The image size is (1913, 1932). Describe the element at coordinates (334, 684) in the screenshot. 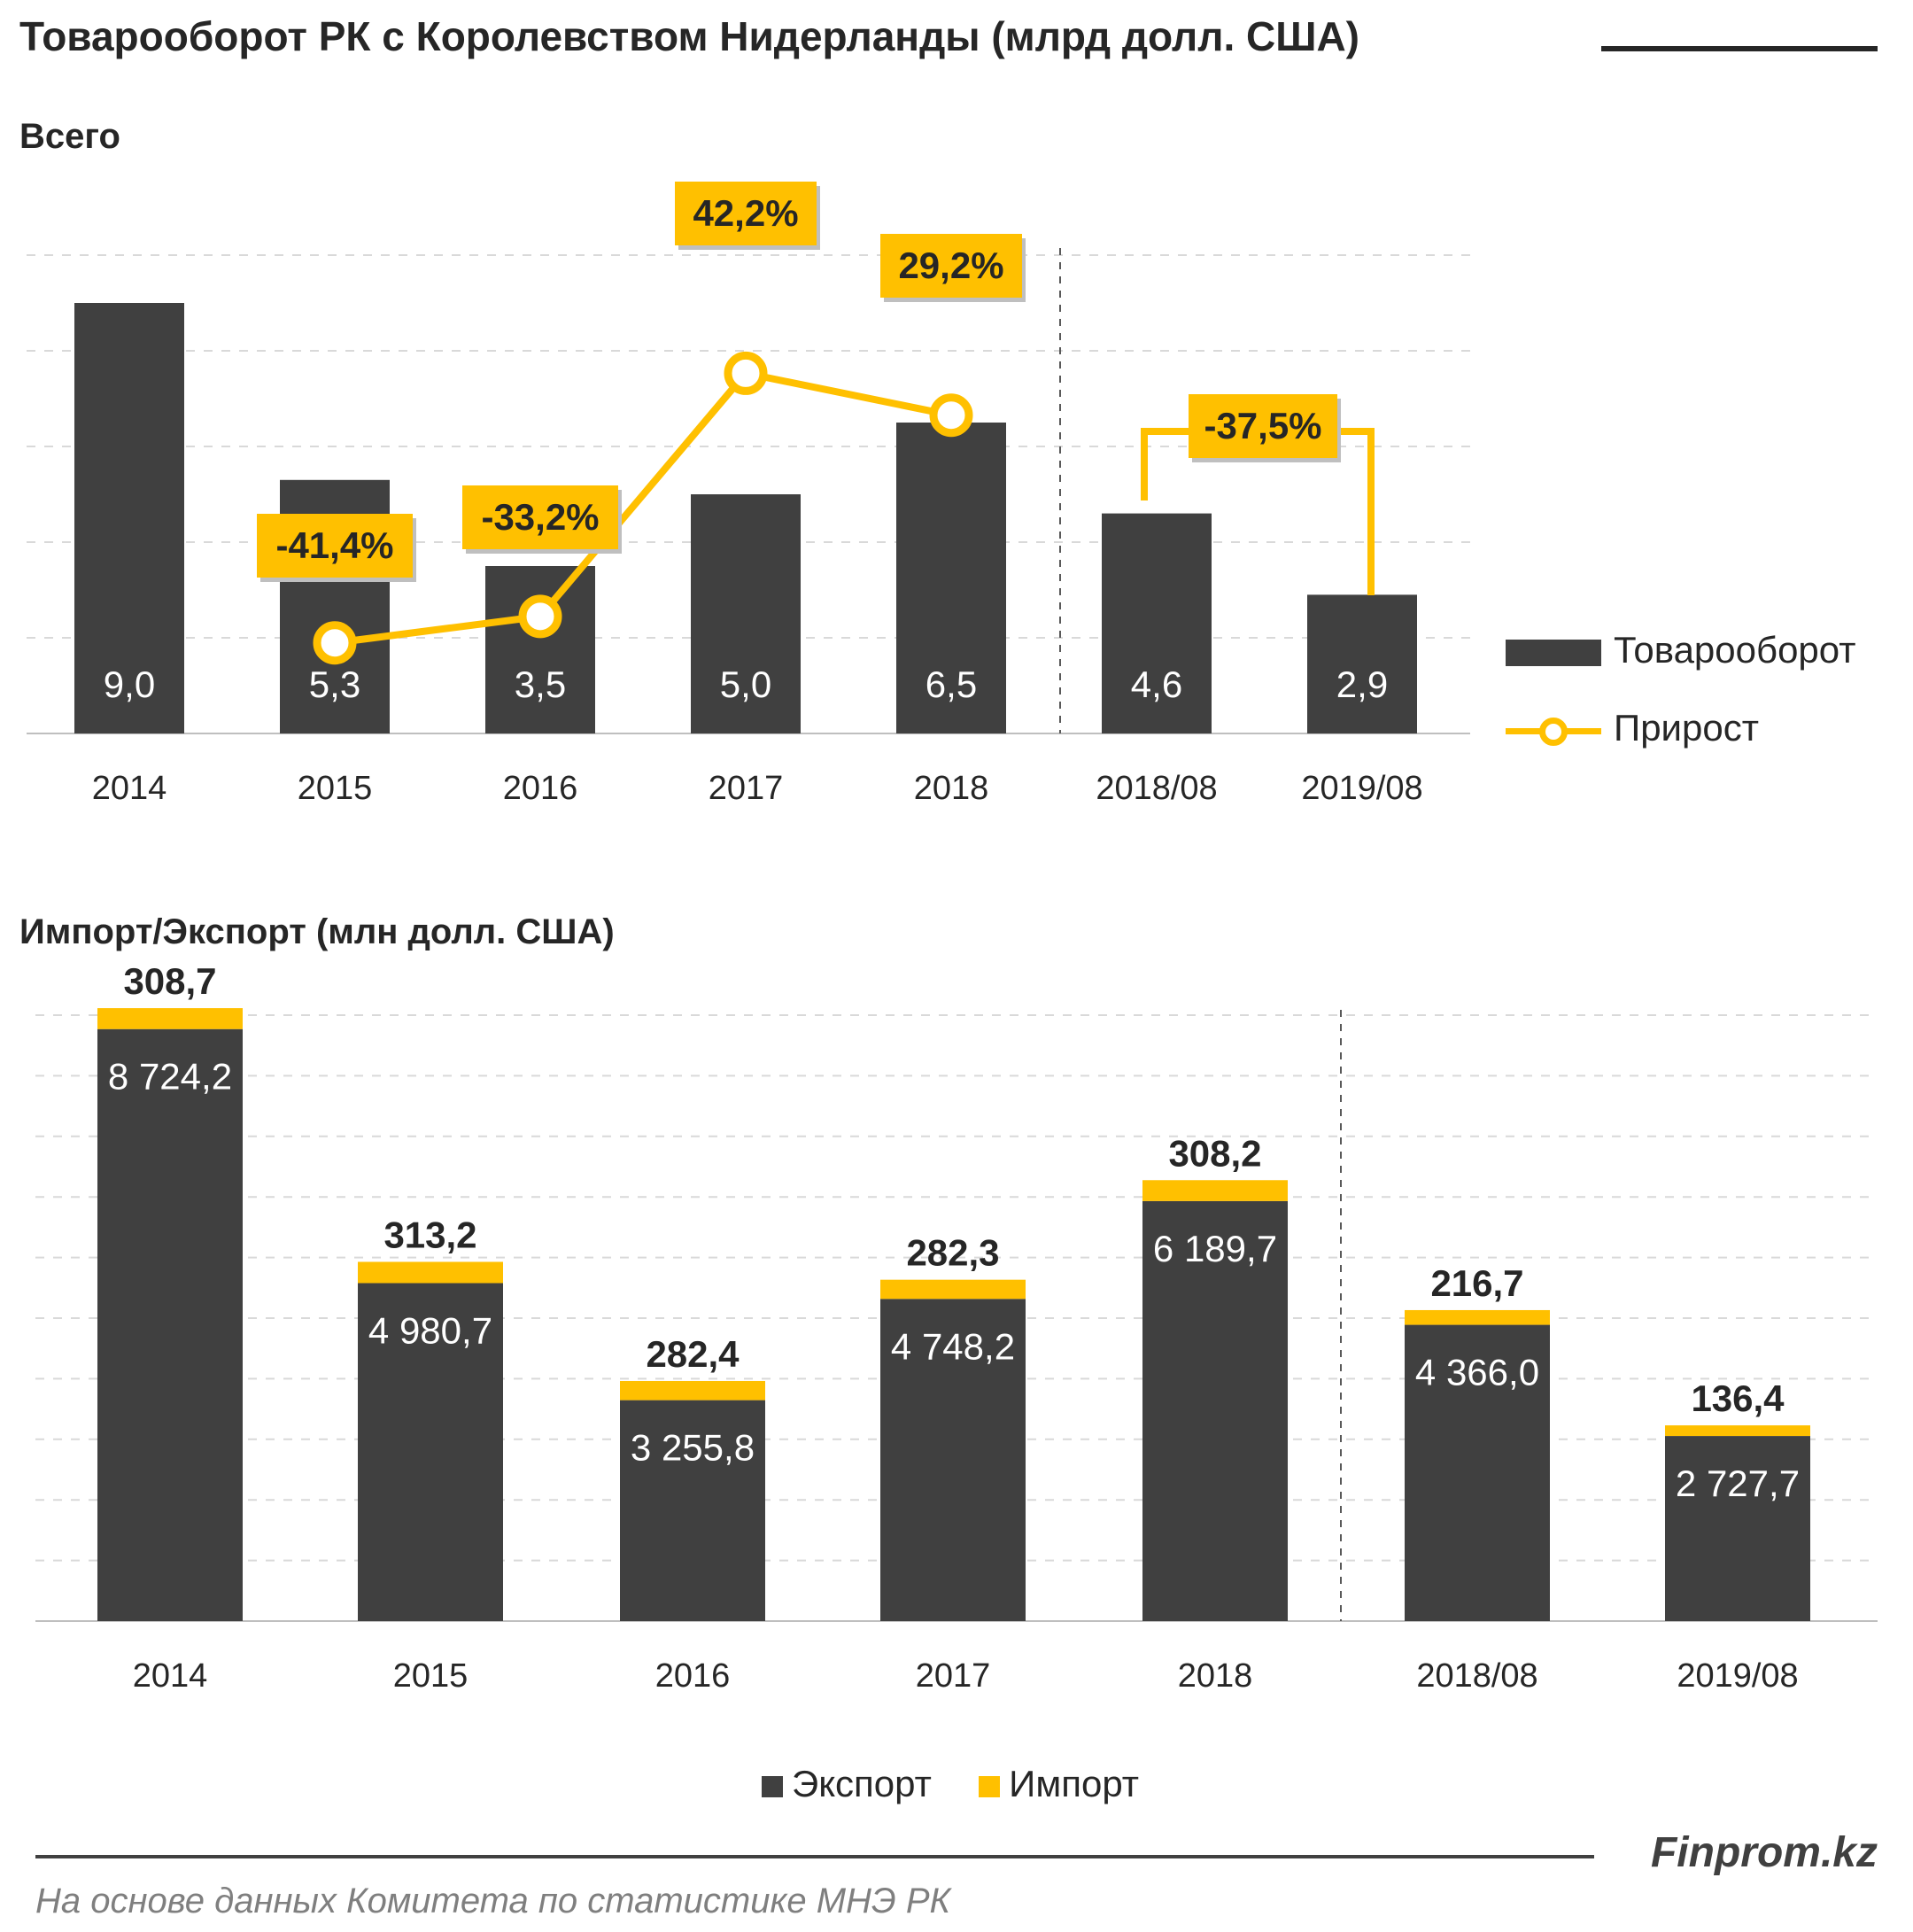

I see `bar-value-label: 5,3` at that location.